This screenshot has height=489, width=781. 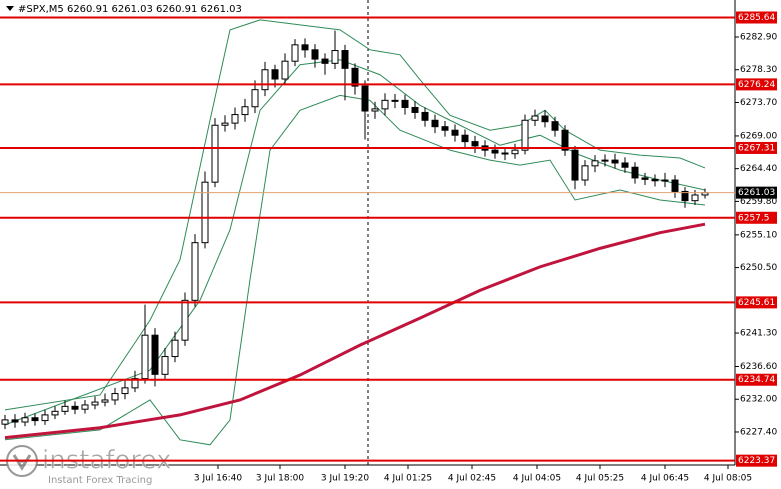 I want to click on header: #SPX,M5 6260.91 6261.03 6260.91 6261.03, so click(x=130, y=9).